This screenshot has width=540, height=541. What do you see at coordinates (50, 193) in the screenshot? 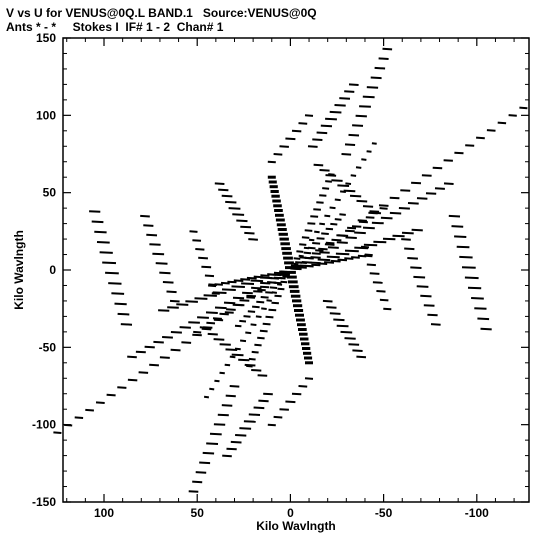
I see `y-tick-label: 50` at bounding box center [50, 193].